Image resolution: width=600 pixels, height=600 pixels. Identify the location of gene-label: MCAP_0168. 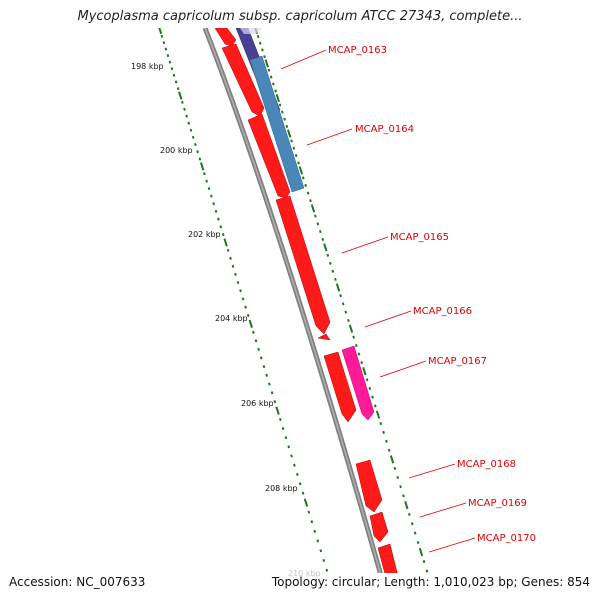
(486, 464).